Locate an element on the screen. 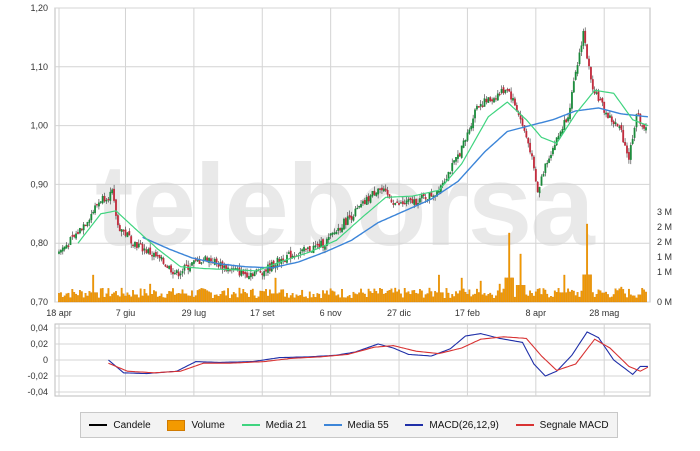 This screenshot has width=700, height=451. legend-swatch is located at coordinates (414, 425).